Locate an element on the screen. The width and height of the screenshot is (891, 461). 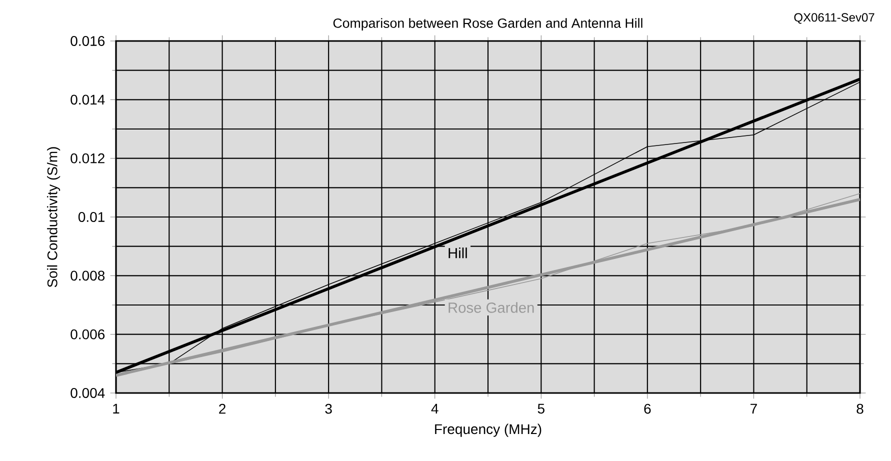
x-axis-title: Frequency (MHz) is located at coordinates (488, 430).